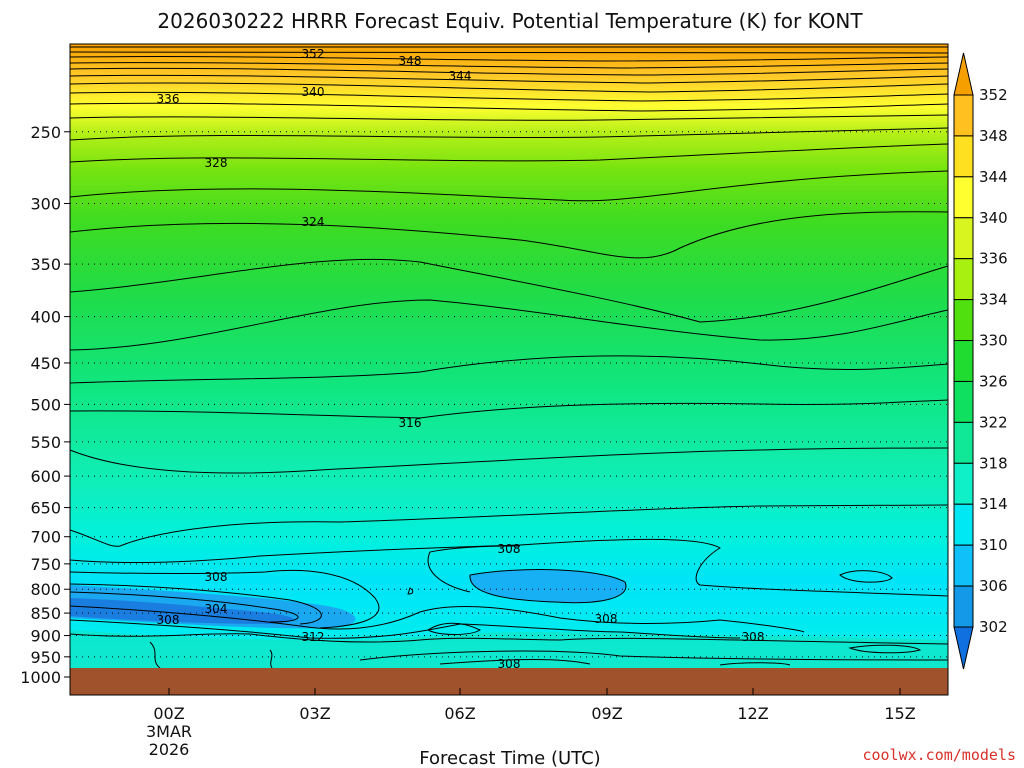 The width and height of the screenshot is (1024, 768). I want to click on y-tick-label: 700, so click(45, 537).